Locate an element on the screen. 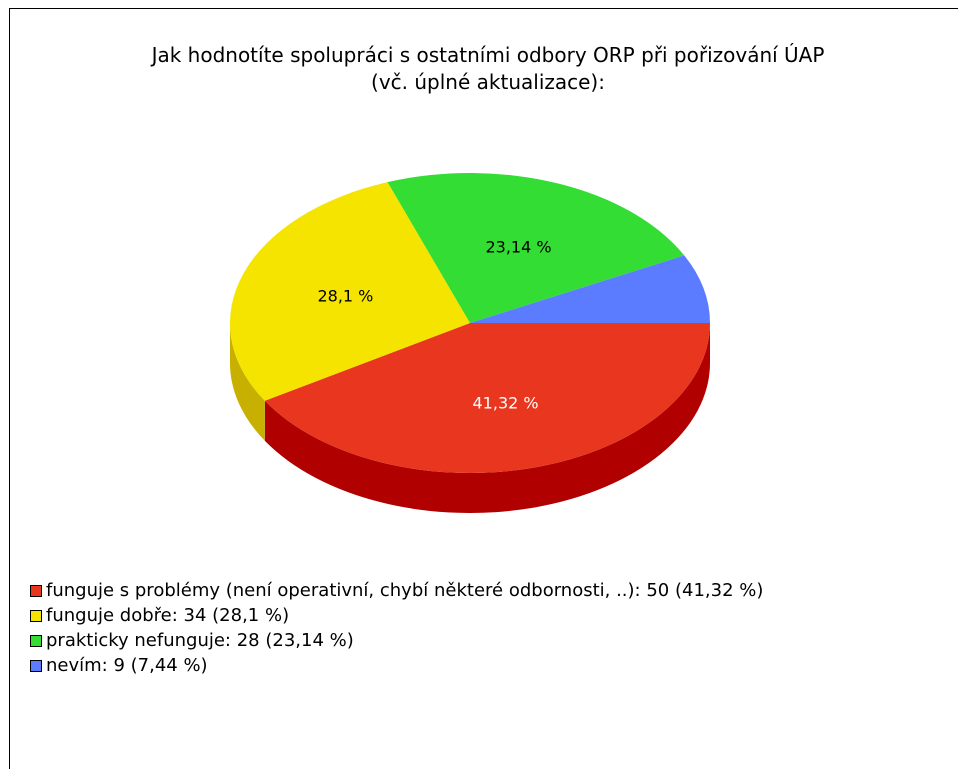 The height and width of the screenshot is (769, 958). legend-entry: prakticky nefunguje: 28 (23,14 %) is located at coordinates (487, 640).